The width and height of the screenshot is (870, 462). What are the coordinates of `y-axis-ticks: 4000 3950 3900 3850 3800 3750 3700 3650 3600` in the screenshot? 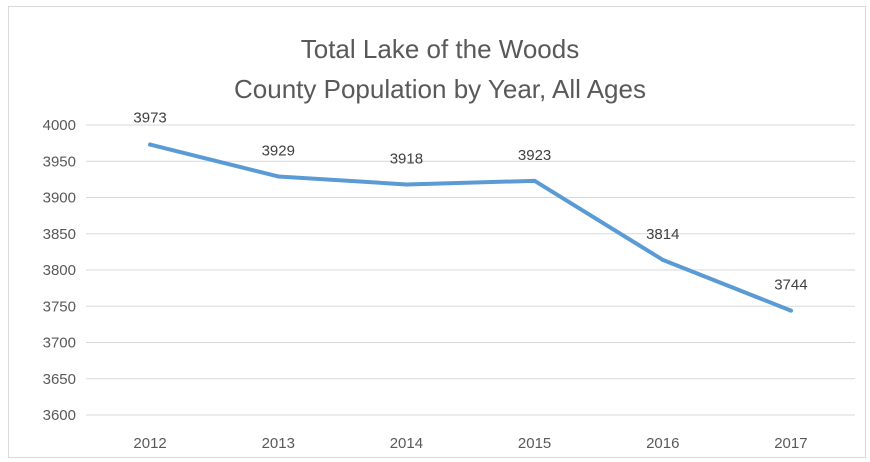 It's located at (59, 270).